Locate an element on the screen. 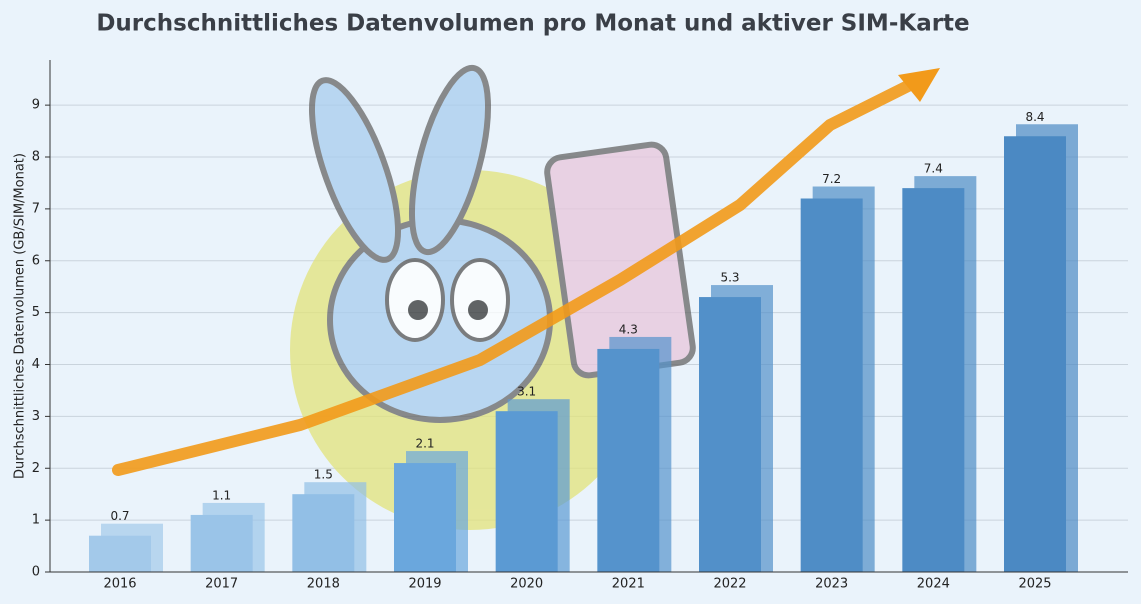 The image size is (1141, 604). x-tick-label: 2019 is located at coordinates (424, 584).